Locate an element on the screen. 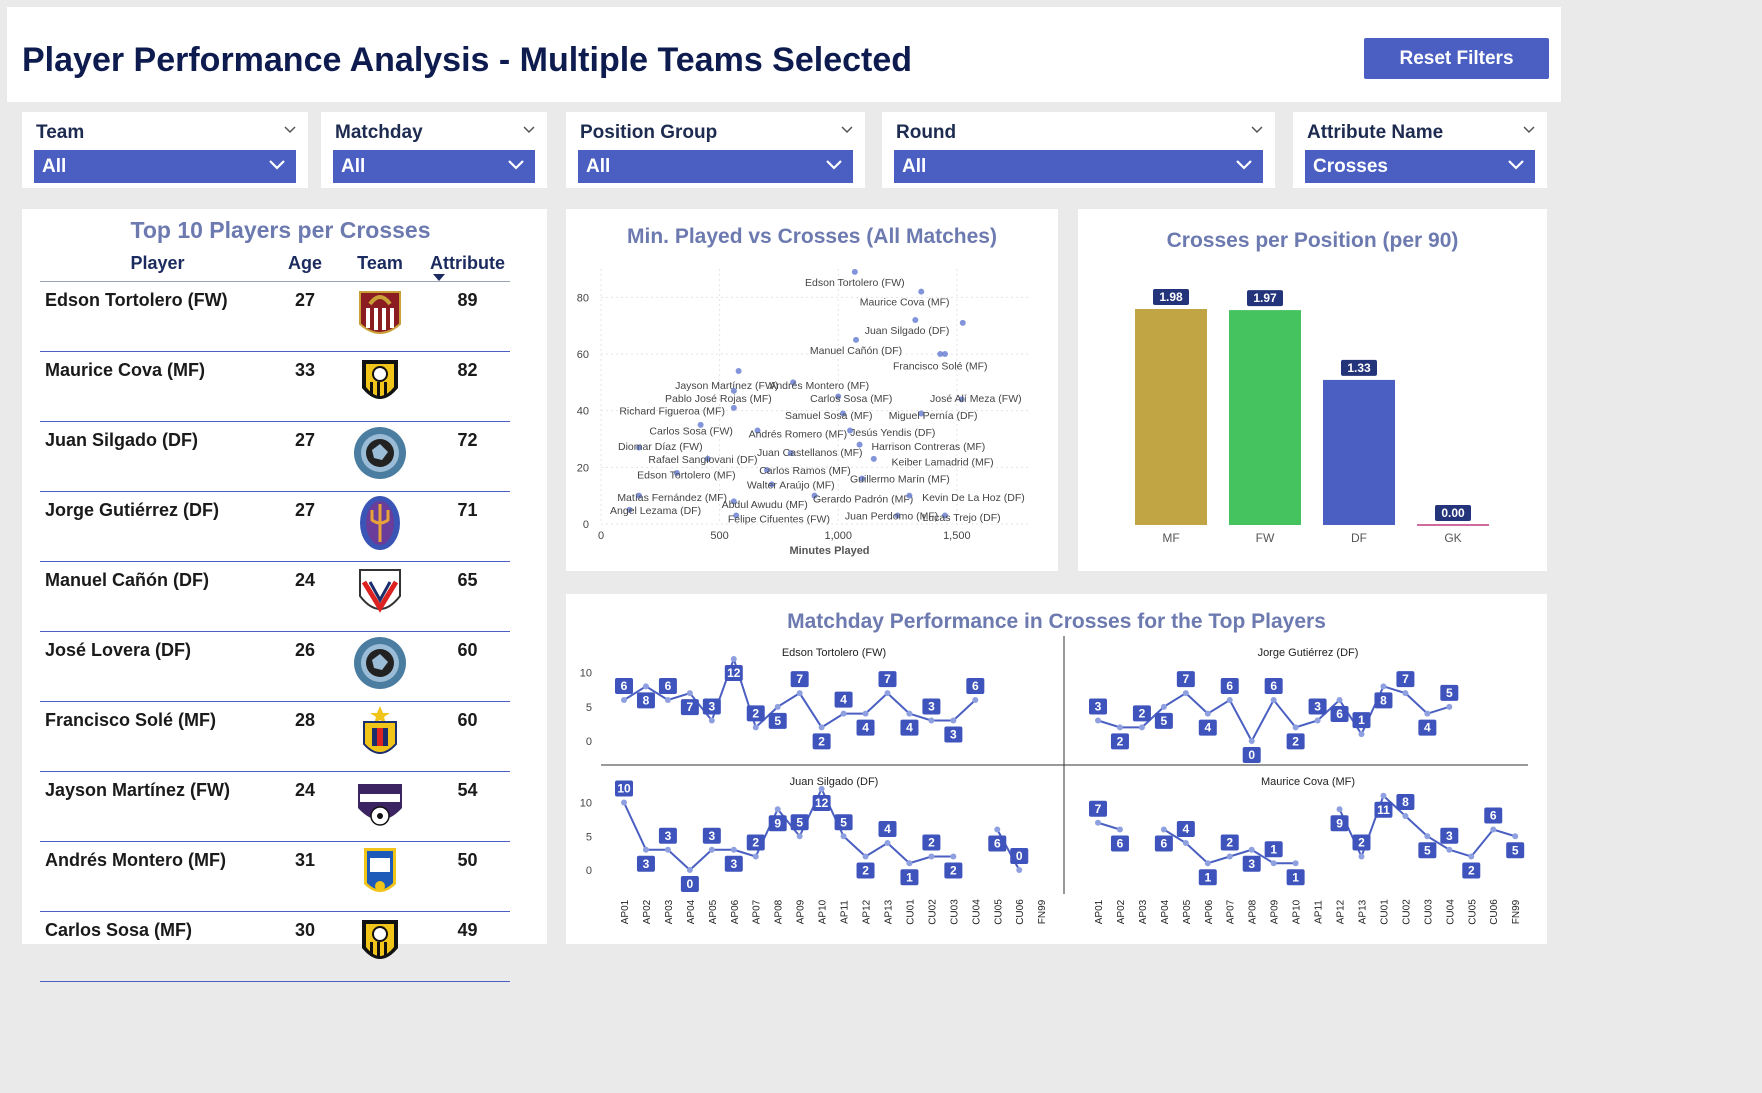 This screenshot has width=1762, height=1093. filter-label: Matchday is located at coordinates (379, 132).